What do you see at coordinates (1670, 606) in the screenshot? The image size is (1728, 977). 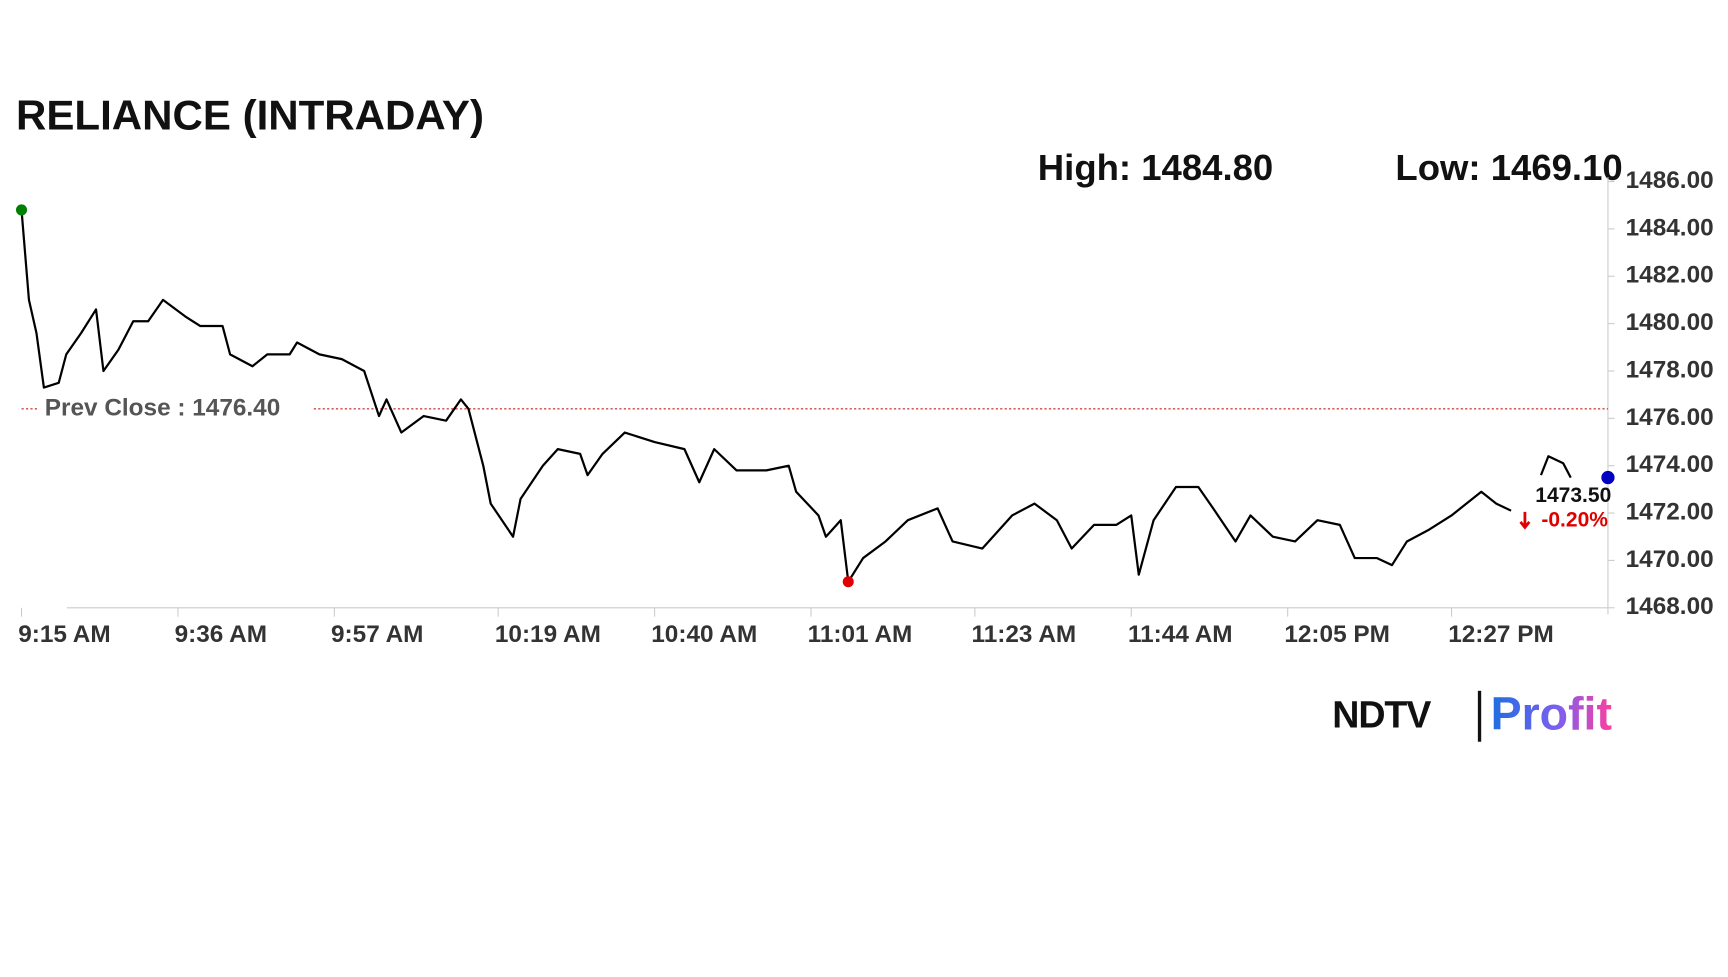 I see `y-tick-label: 1468.00` at bounding box center [1670, 606].